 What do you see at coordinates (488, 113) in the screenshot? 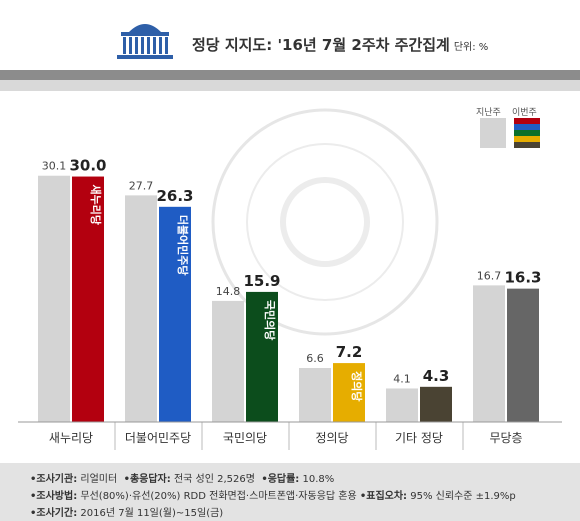
I see `legend-prev-label: 지난주` at bounding box center [488, 113].